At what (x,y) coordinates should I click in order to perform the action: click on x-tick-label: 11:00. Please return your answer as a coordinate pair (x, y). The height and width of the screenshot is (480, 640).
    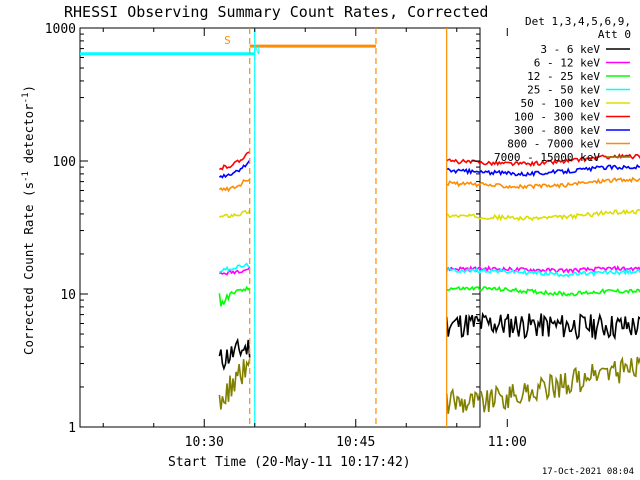
    Looking at the image, I should click on (507, 442).